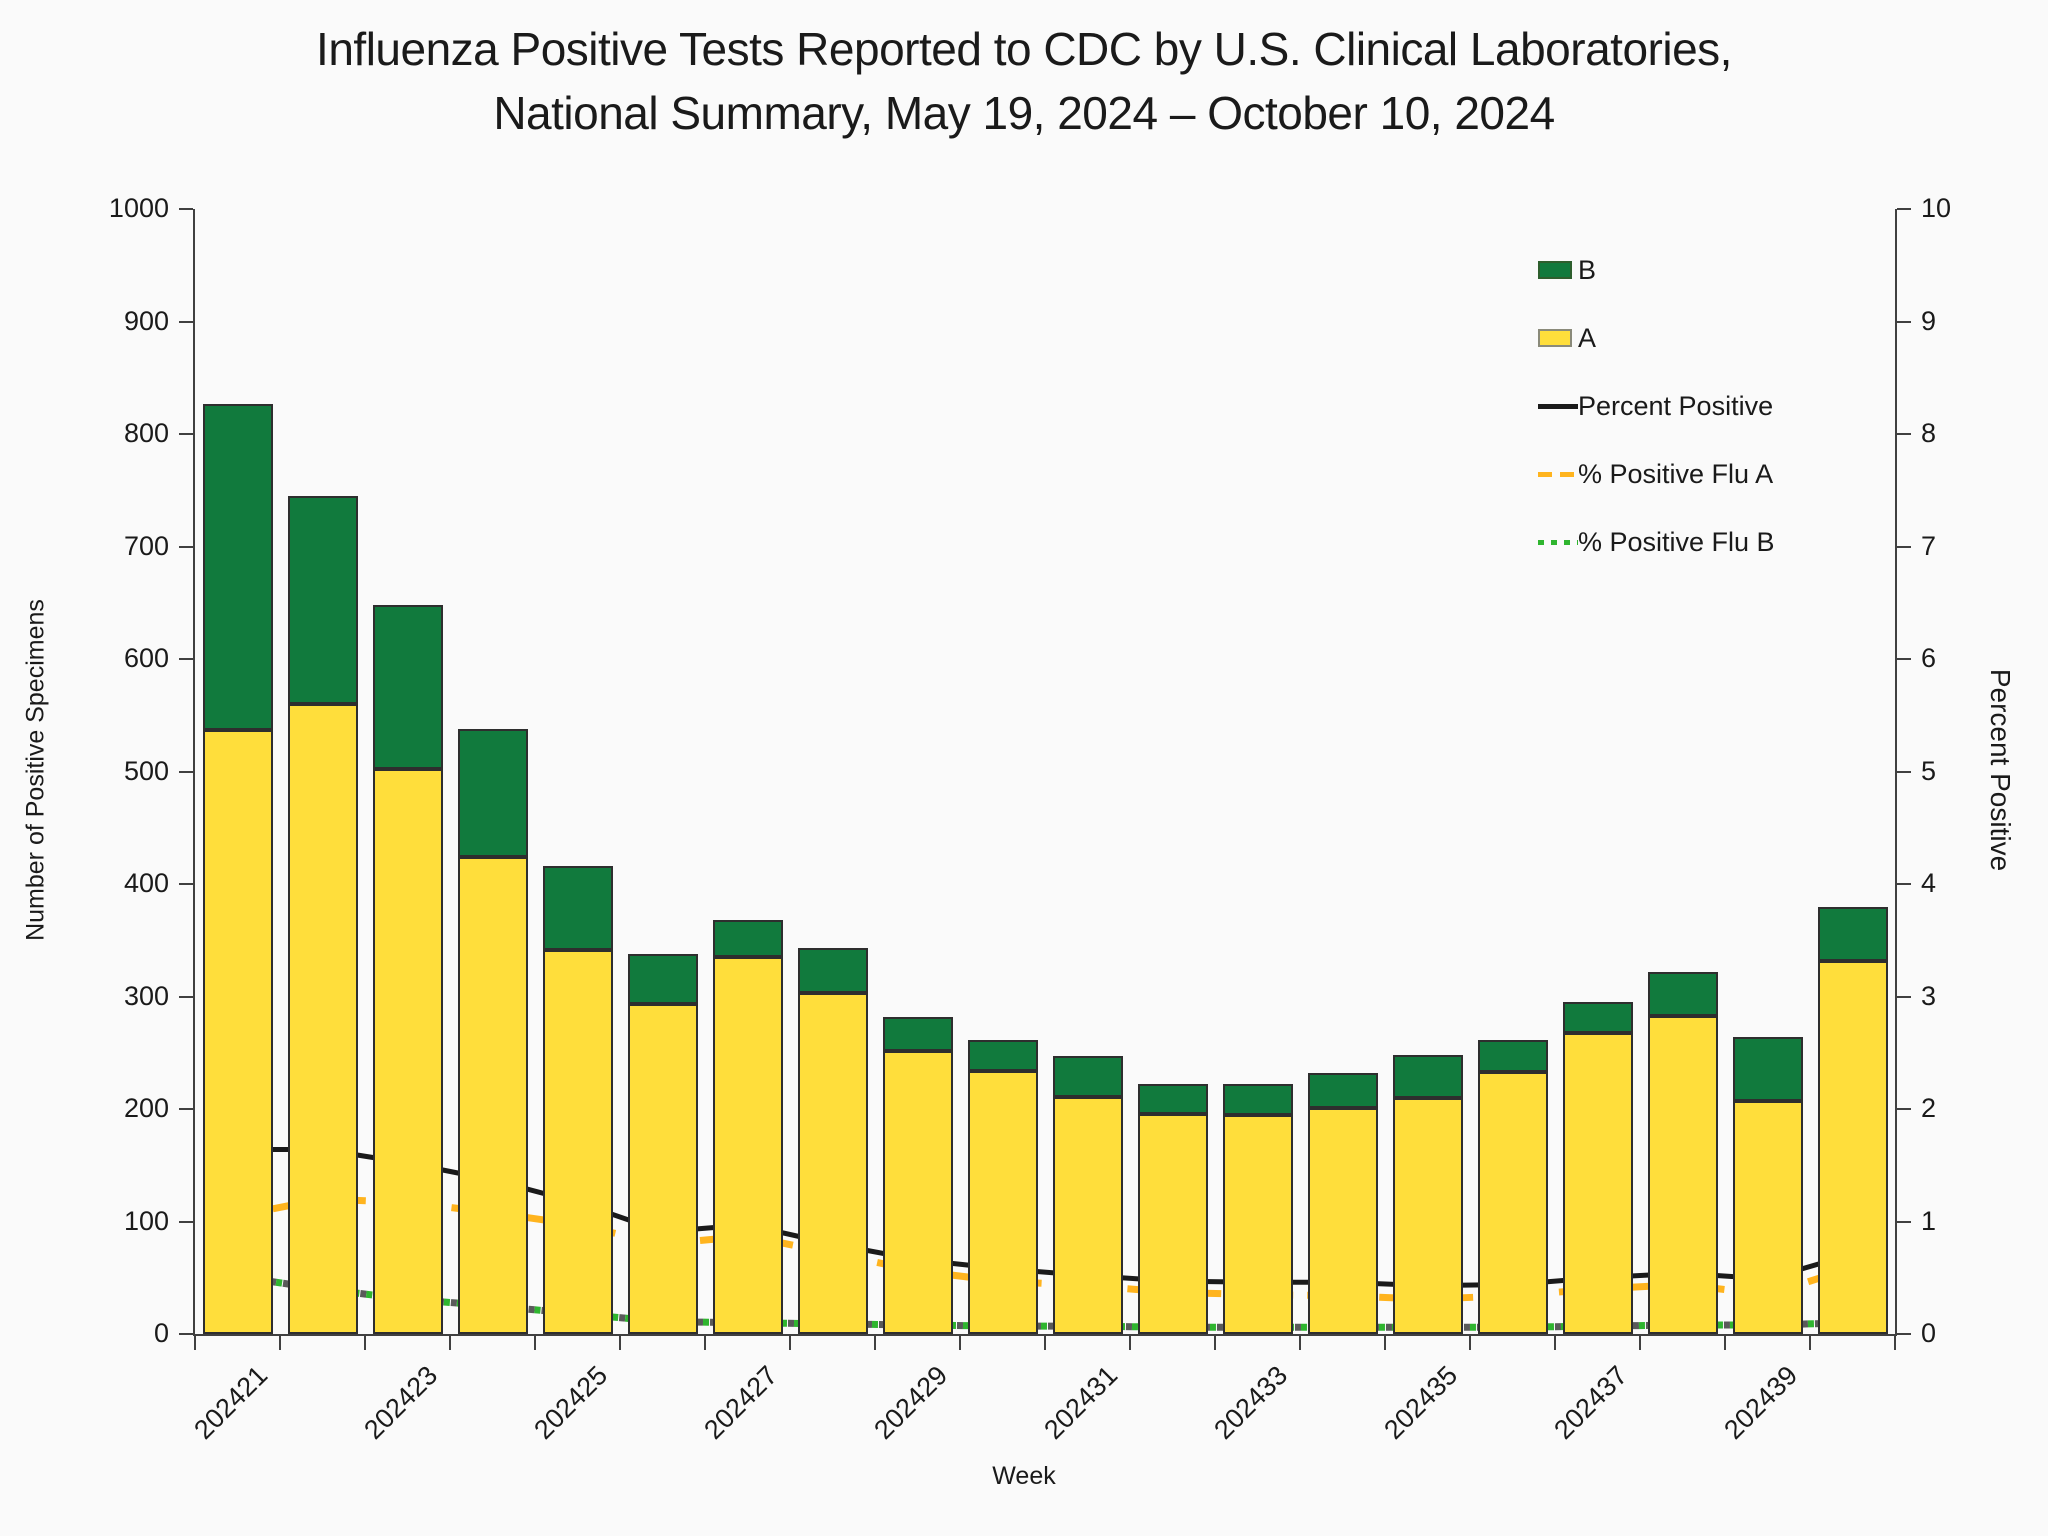  I want to click on legend-item: % Positive Flu A, so click(1656, 474).